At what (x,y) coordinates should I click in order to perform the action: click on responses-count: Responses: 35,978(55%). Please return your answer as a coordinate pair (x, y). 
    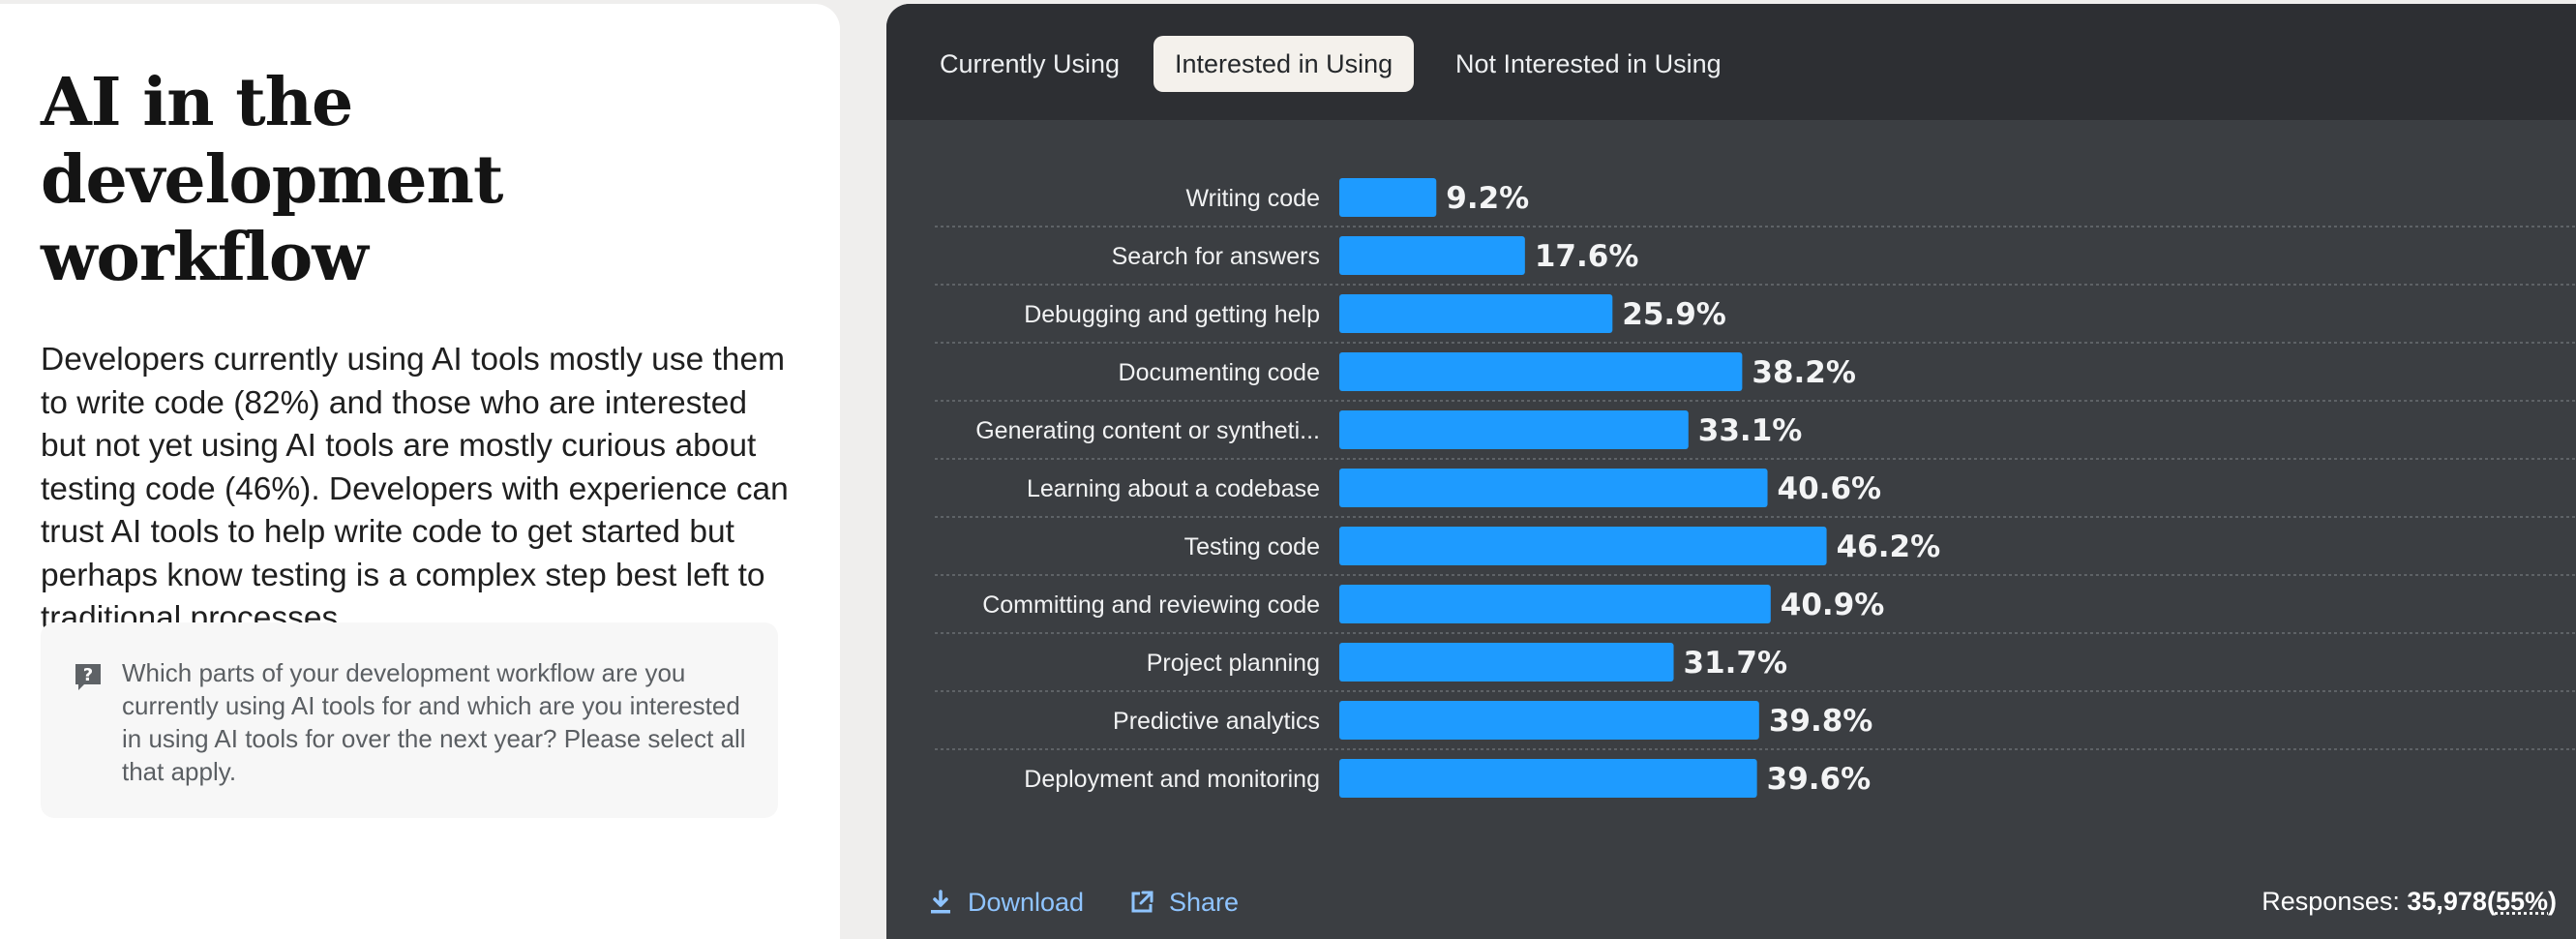
    Looking at the image, I should click on (2409, 901).